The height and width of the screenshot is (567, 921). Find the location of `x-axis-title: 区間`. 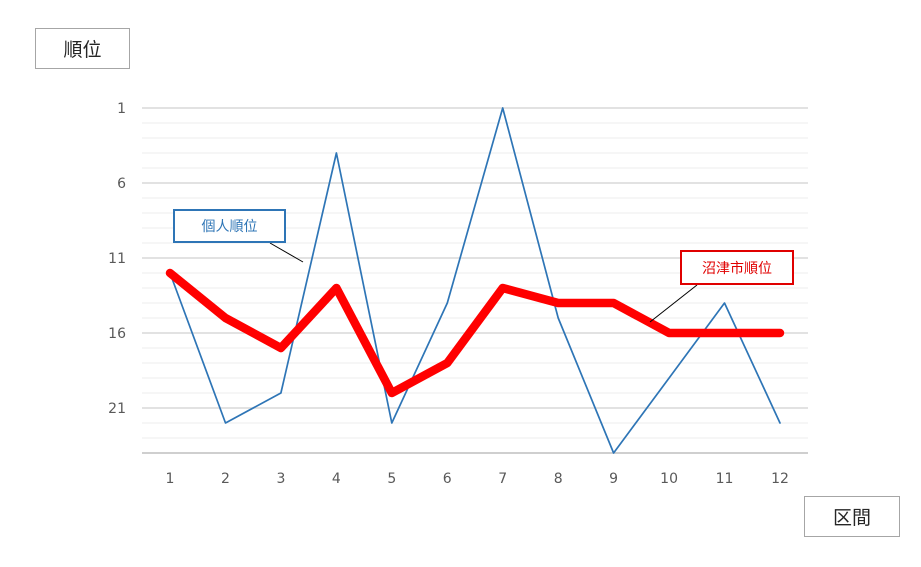

x-axis-title: 区間 is located at coordinates (852, 516).